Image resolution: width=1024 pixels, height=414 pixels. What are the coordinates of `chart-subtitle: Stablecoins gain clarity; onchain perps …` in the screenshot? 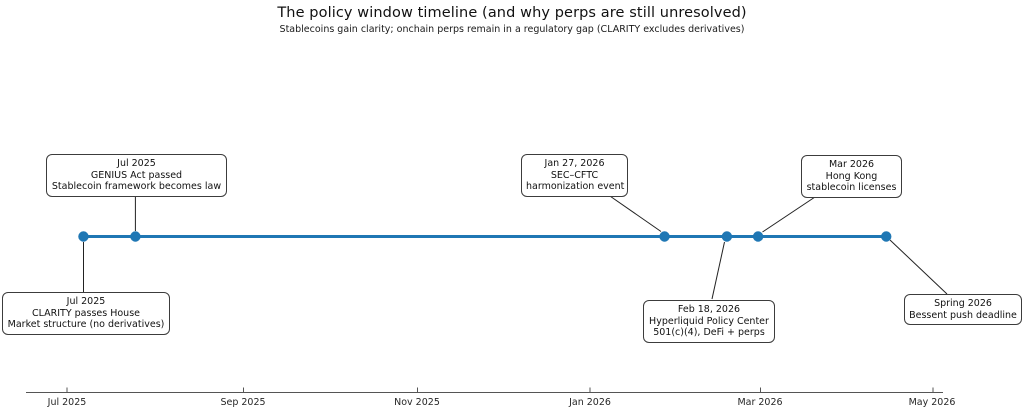 It's located at (512, 29).